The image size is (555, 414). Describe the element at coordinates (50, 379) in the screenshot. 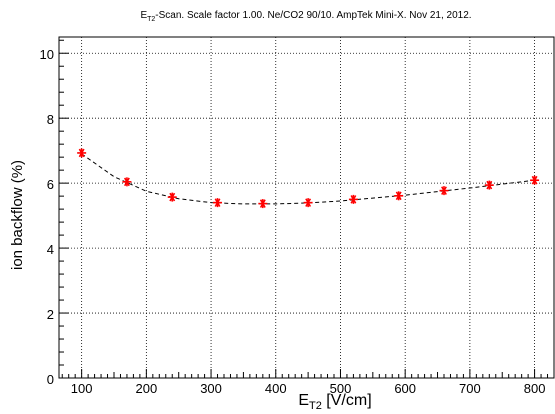

I see `y-tick-label: 0` at that location.